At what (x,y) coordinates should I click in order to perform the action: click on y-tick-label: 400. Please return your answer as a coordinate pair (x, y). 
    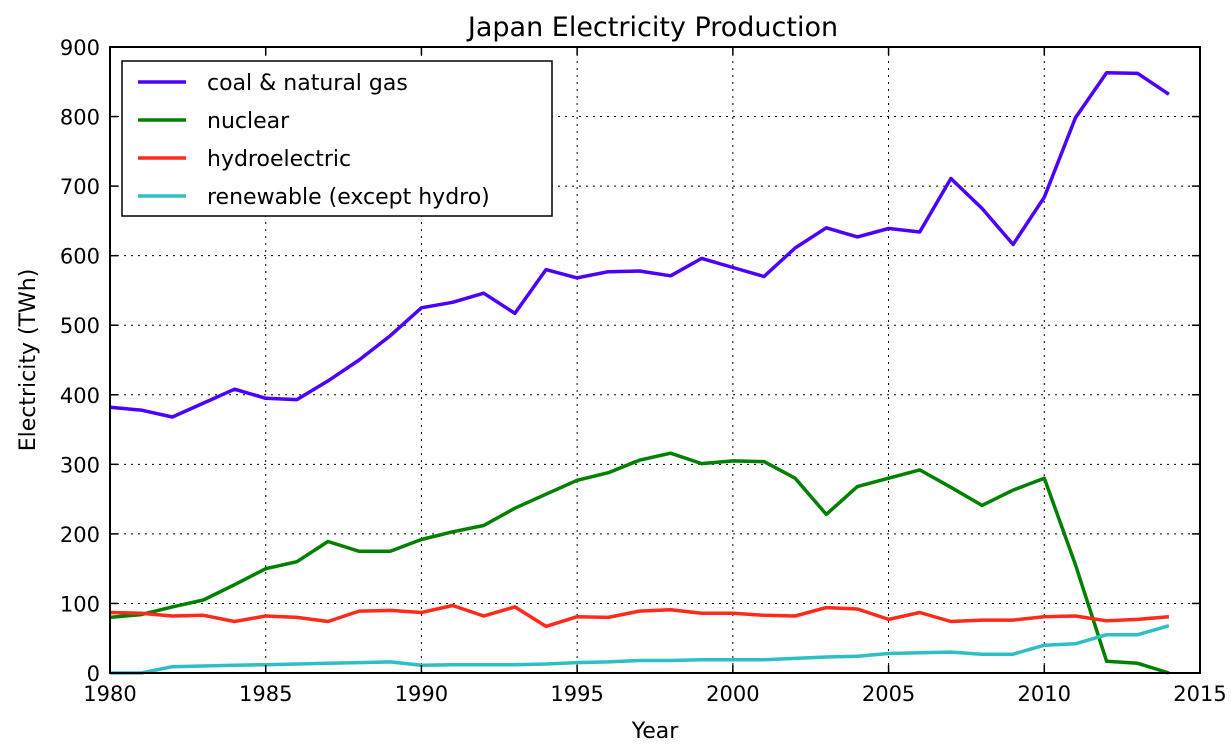
    Looking at the image, I should click on (80, 396).